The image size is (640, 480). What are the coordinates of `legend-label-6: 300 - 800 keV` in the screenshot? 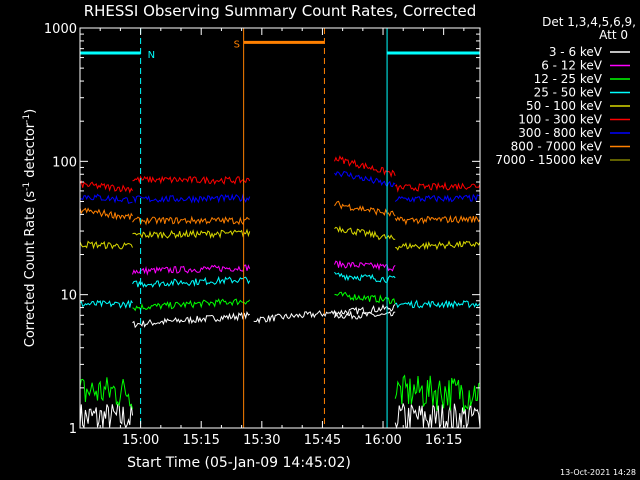 It's located at (560, 133).